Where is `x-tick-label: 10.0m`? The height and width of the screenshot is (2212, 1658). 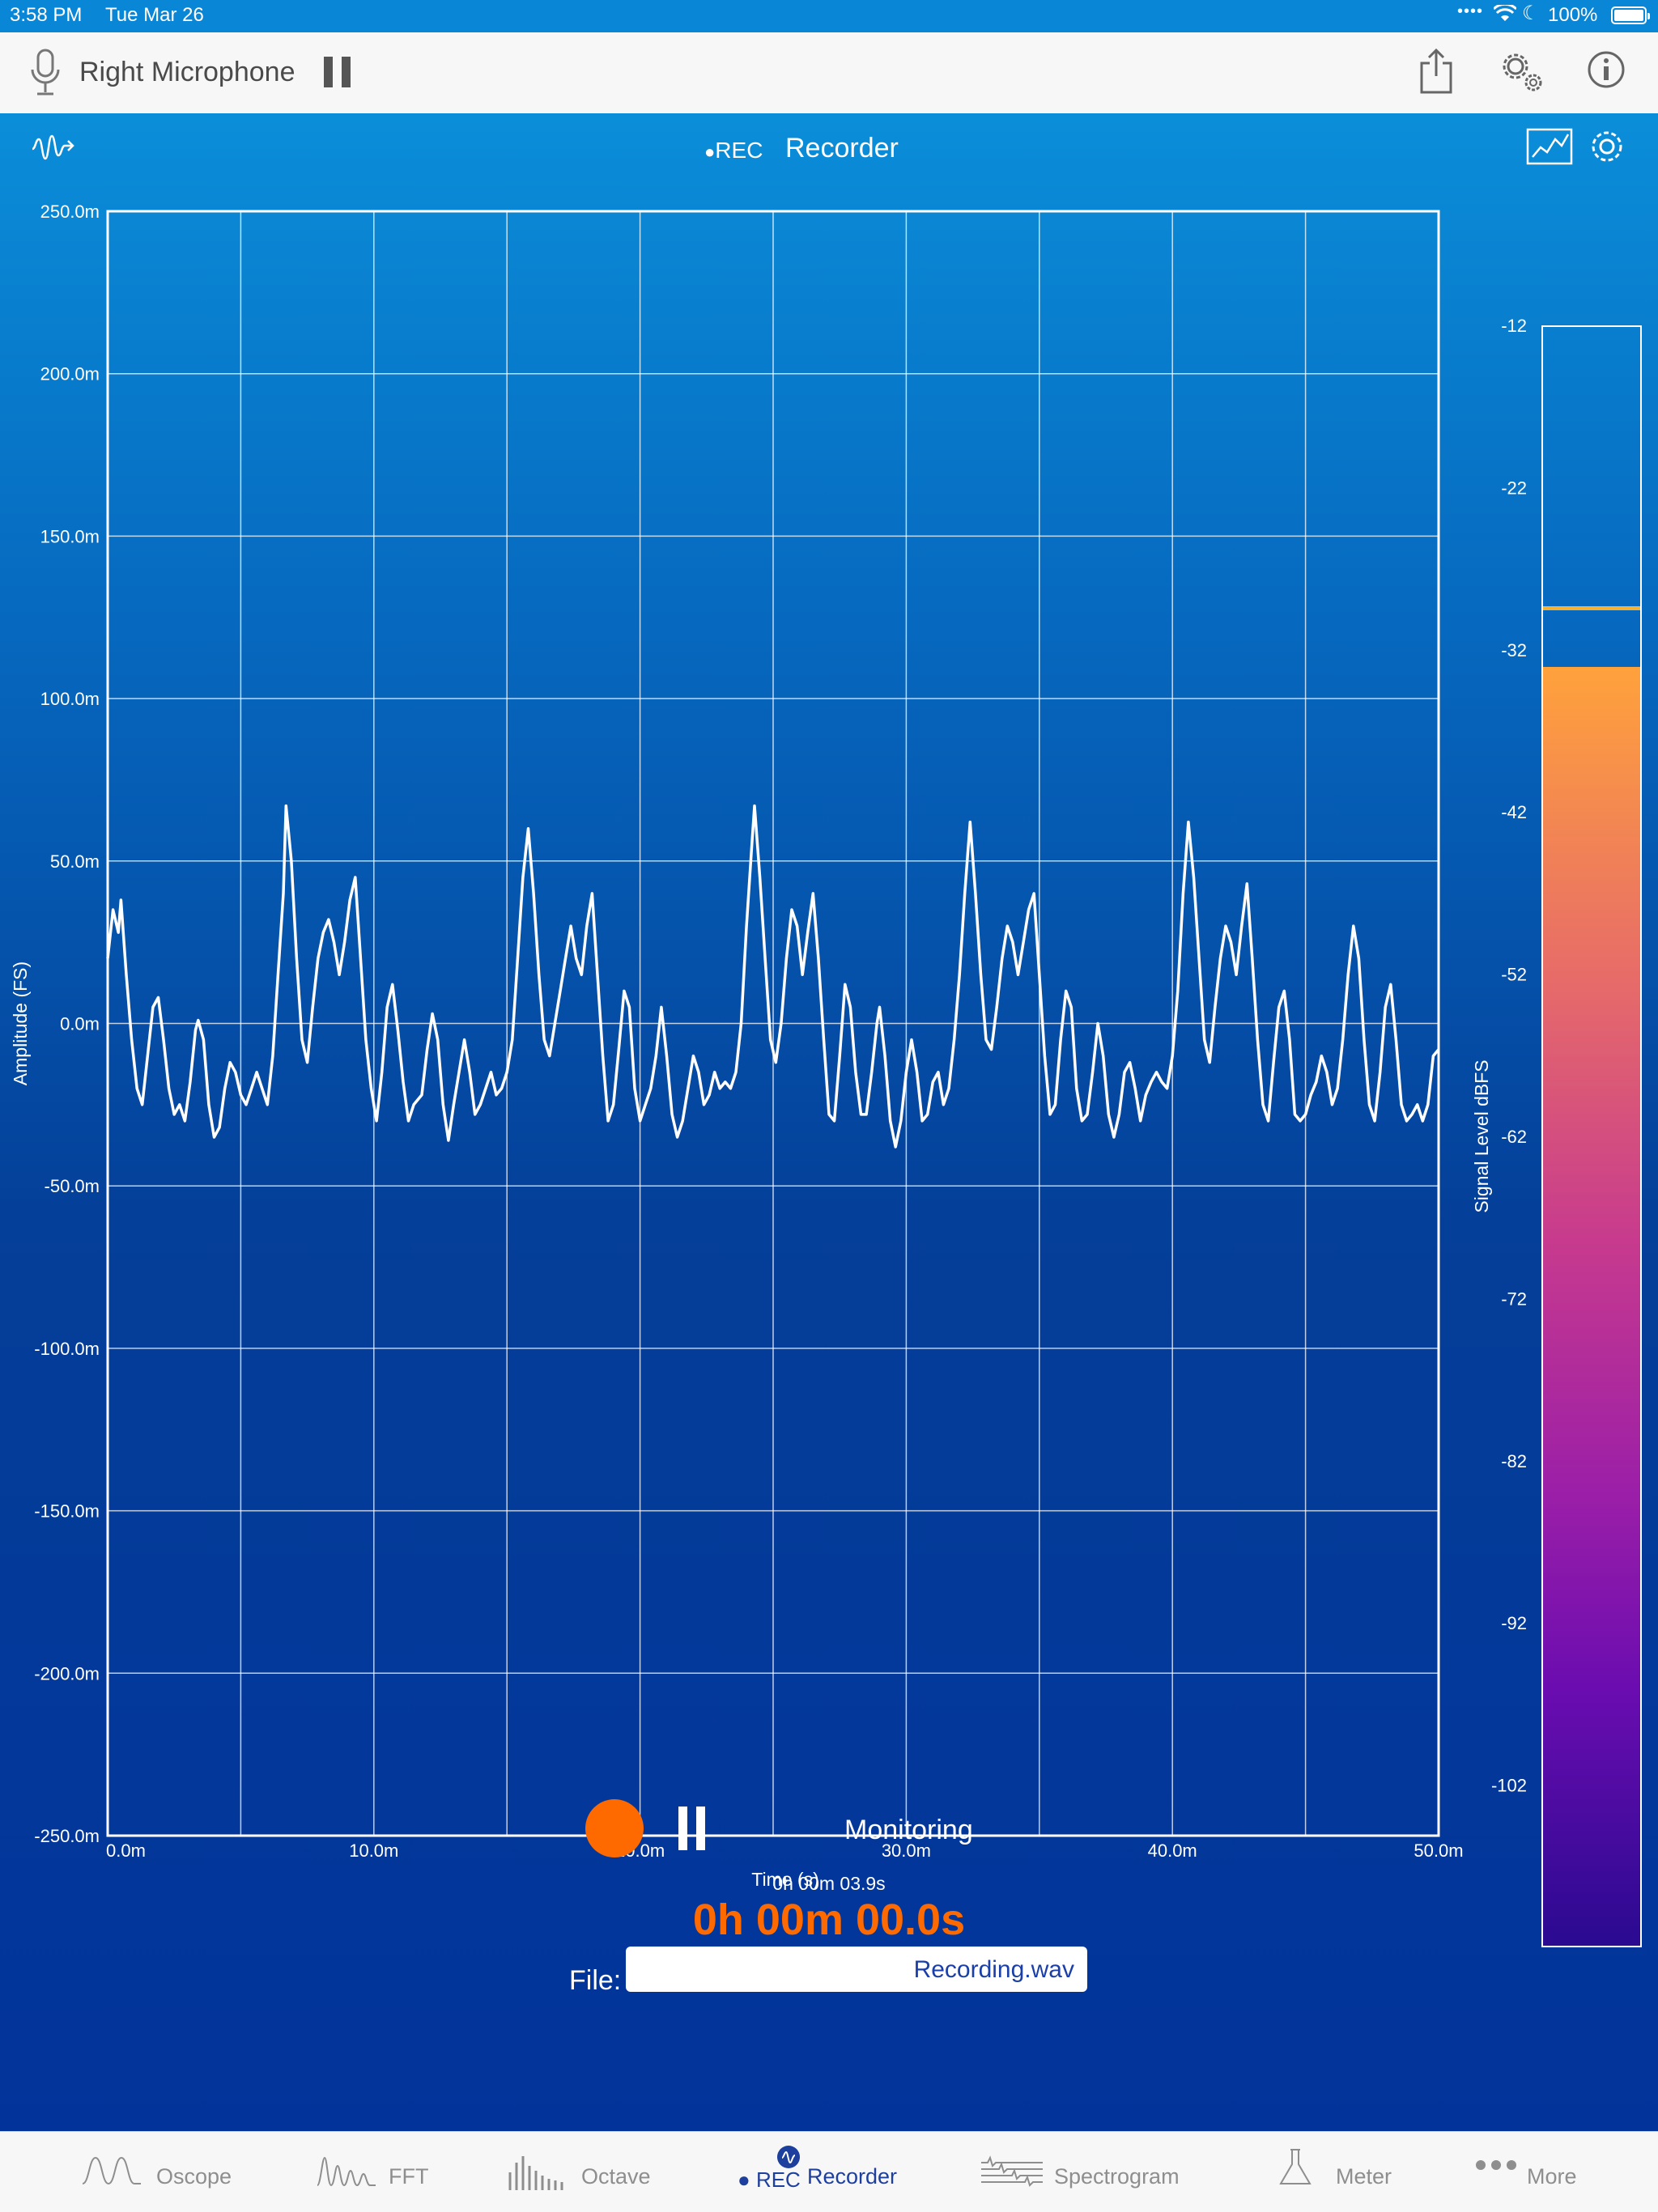
x-tick-label: 10.0m is located at coordinates (373, 1851).